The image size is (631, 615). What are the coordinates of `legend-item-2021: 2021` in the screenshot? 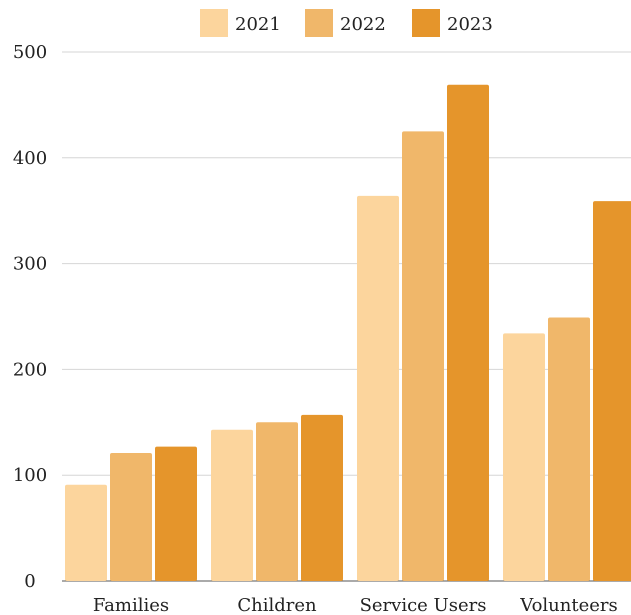 It's located at (240, 23).